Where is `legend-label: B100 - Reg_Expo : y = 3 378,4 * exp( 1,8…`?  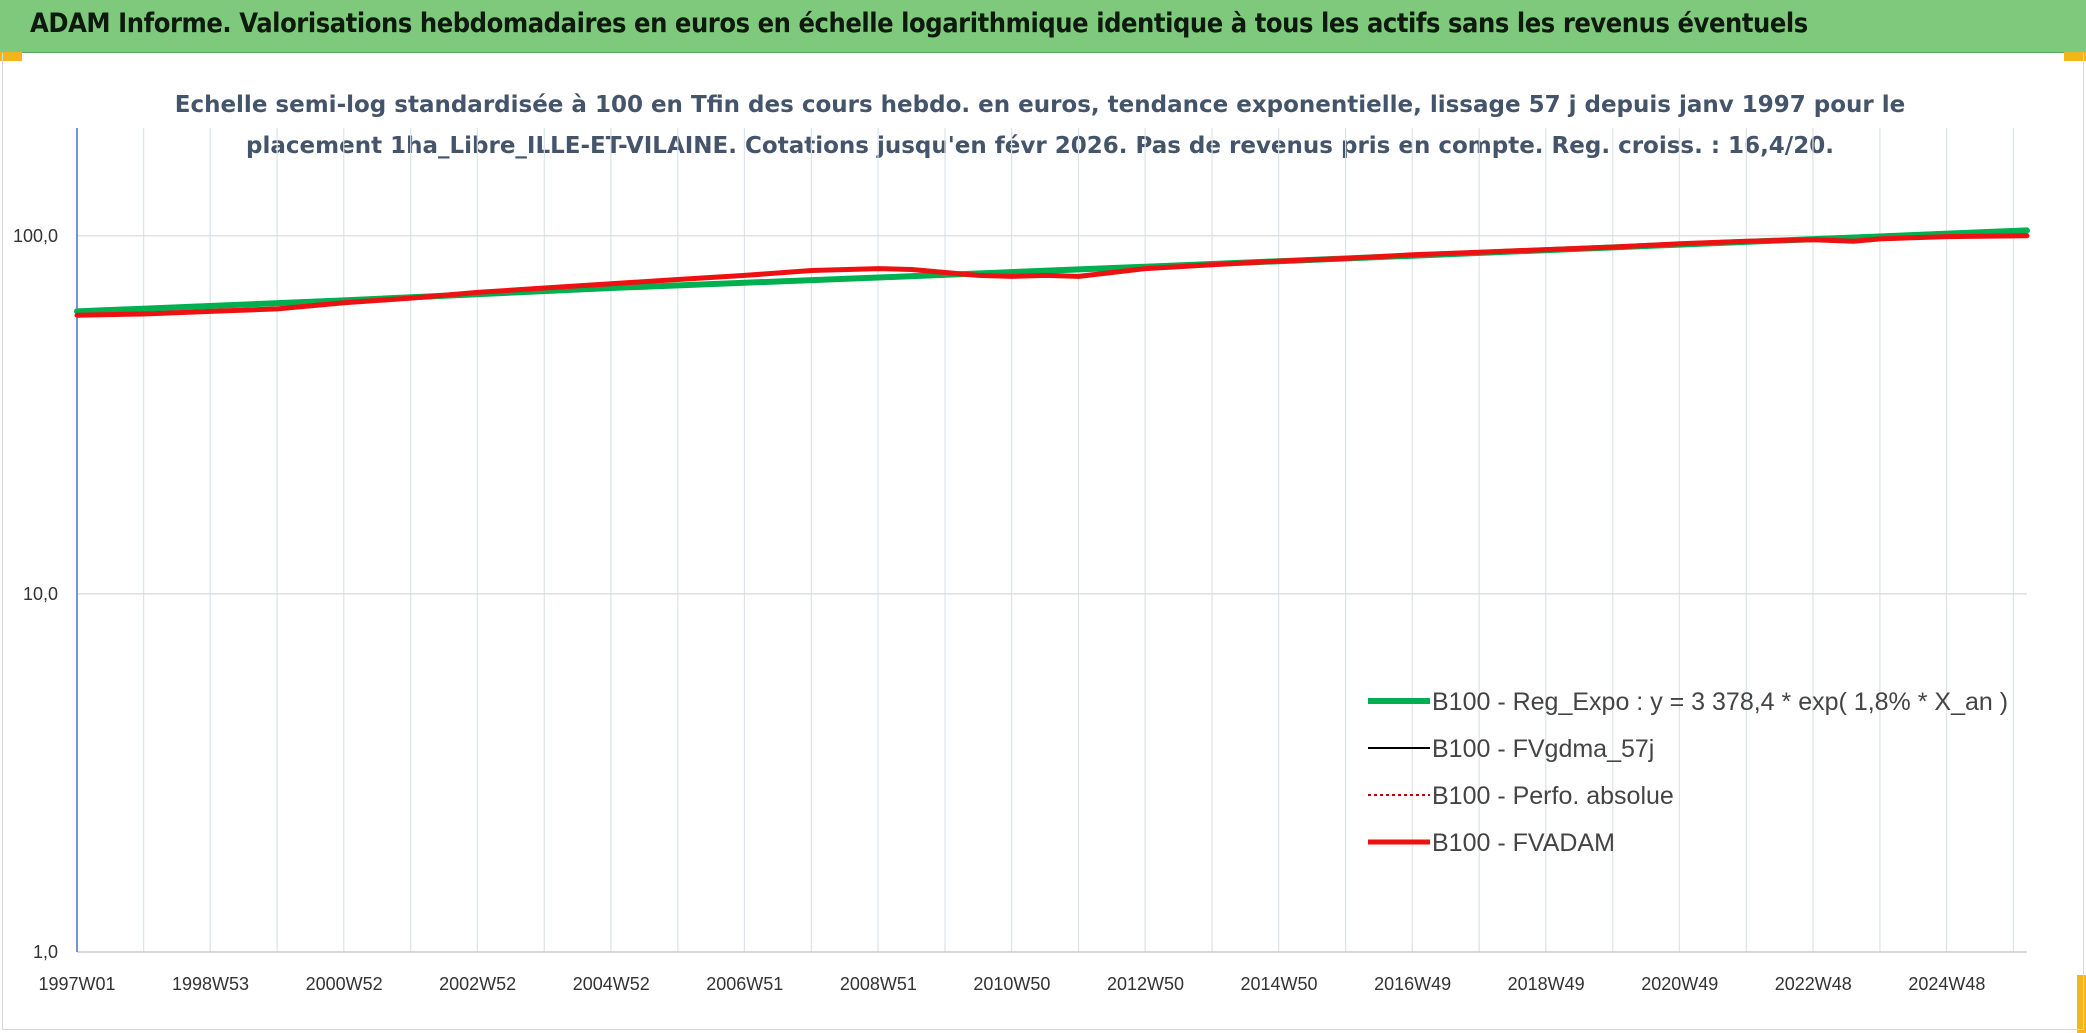 legend-label: B100 - Reg_Expo : y = 3 378,4 * exp( 1,8… is located at coordinates (1720, 702).